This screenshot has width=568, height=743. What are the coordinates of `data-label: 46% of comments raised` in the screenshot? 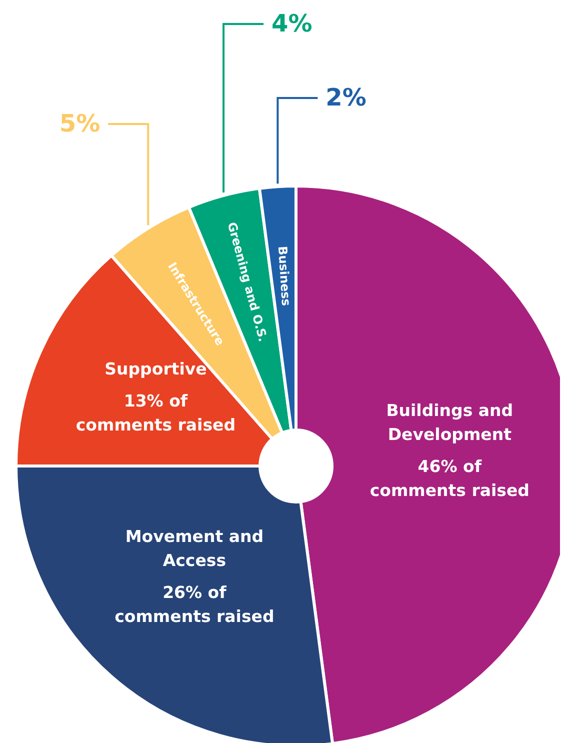 It's located at (450, 478).